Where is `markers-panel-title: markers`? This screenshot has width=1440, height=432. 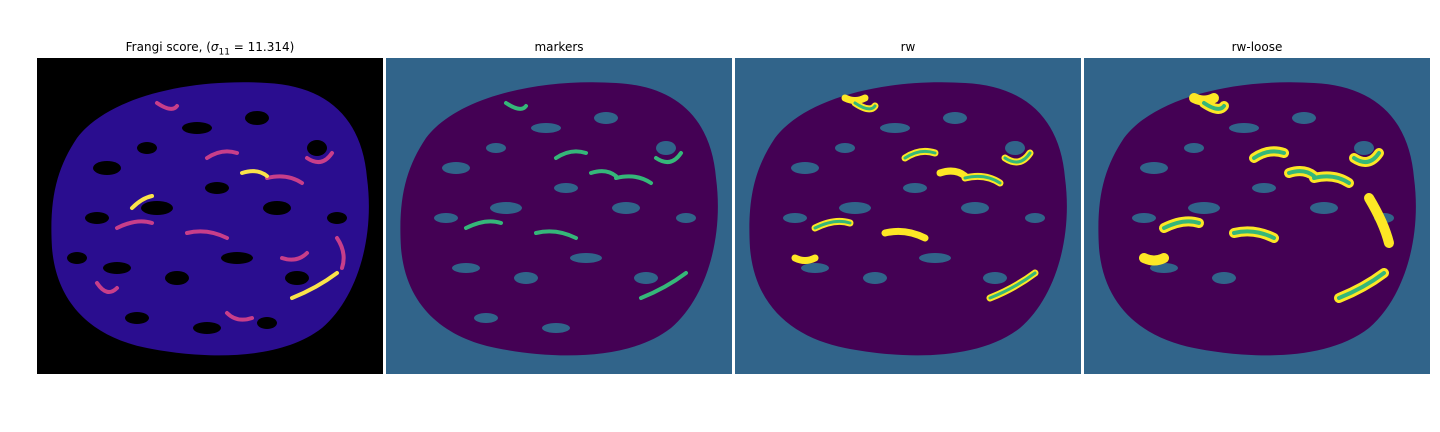
markers-panel-title: markers is located at coordinates (559, 47).